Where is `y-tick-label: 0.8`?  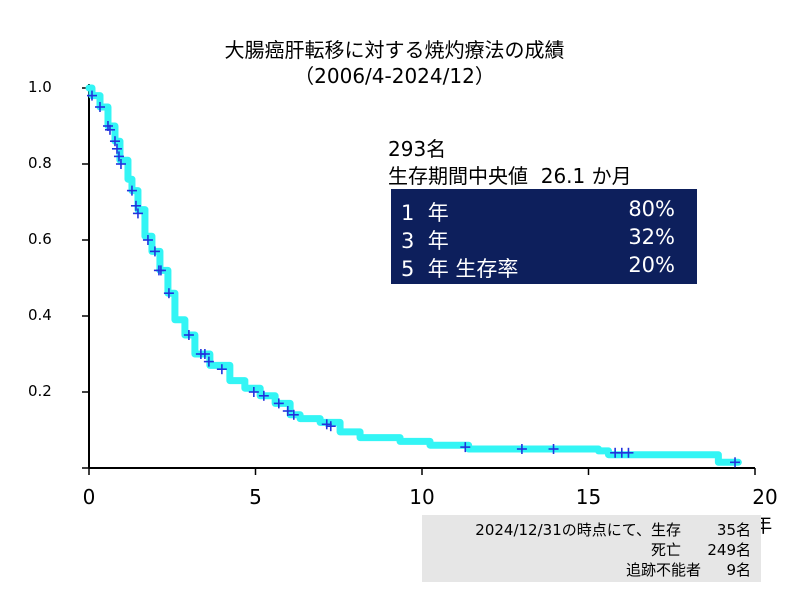
y-tick-label: 0.8 is located at coordinates (40, 163).